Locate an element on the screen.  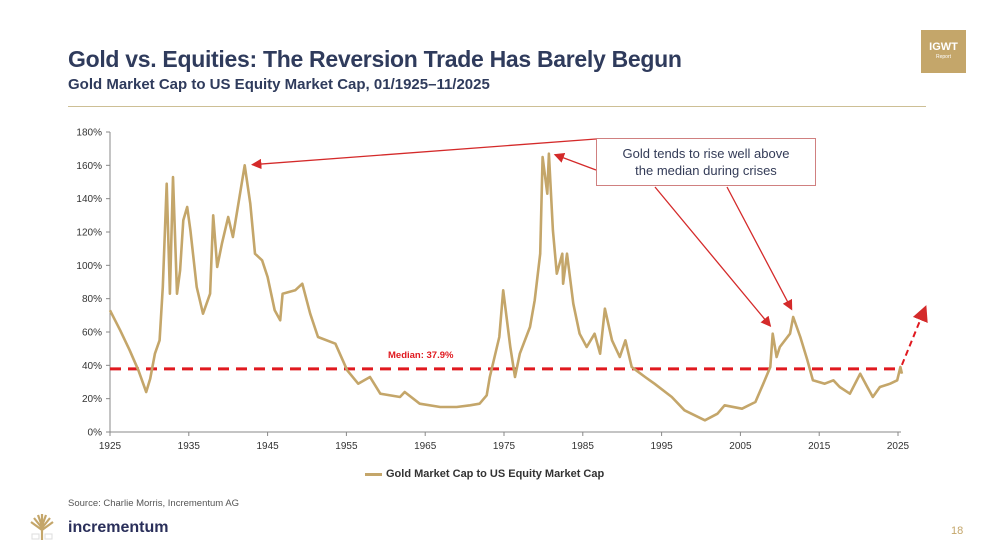
x-tick-label: 2005 is located at coordinates (740, 446).